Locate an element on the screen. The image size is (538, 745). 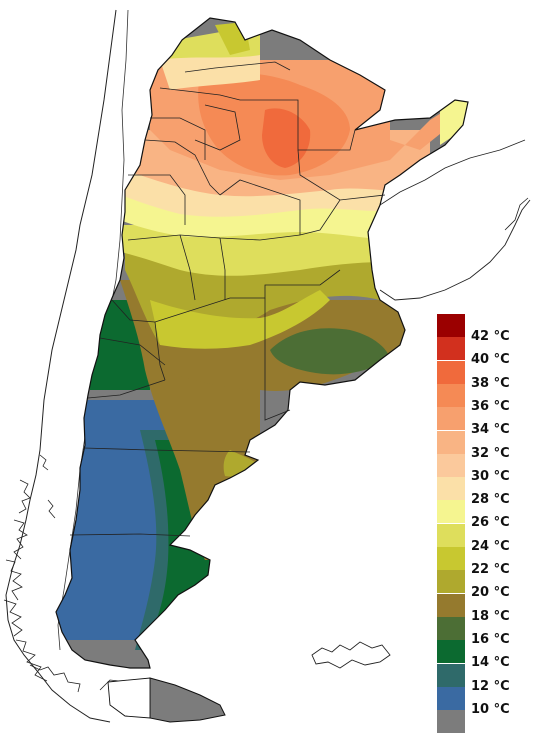
legend-label: 18 °C is located at coordinates (490, 616).